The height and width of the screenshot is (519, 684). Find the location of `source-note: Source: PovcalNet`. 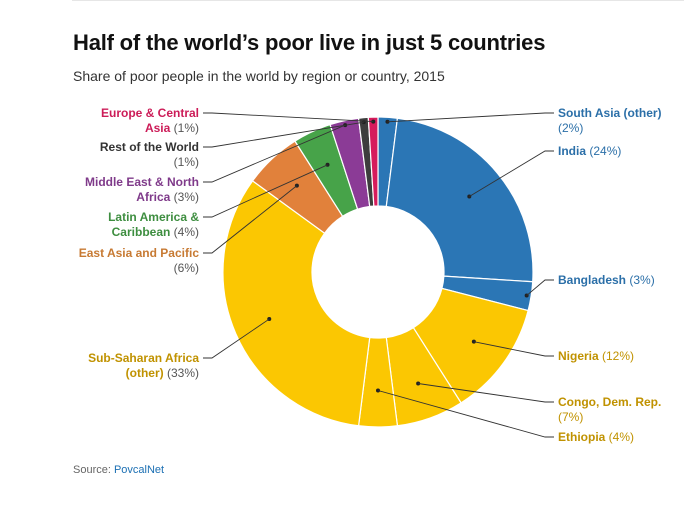

source-note: Source: PovcalNet is located at coordinates (118, 470).